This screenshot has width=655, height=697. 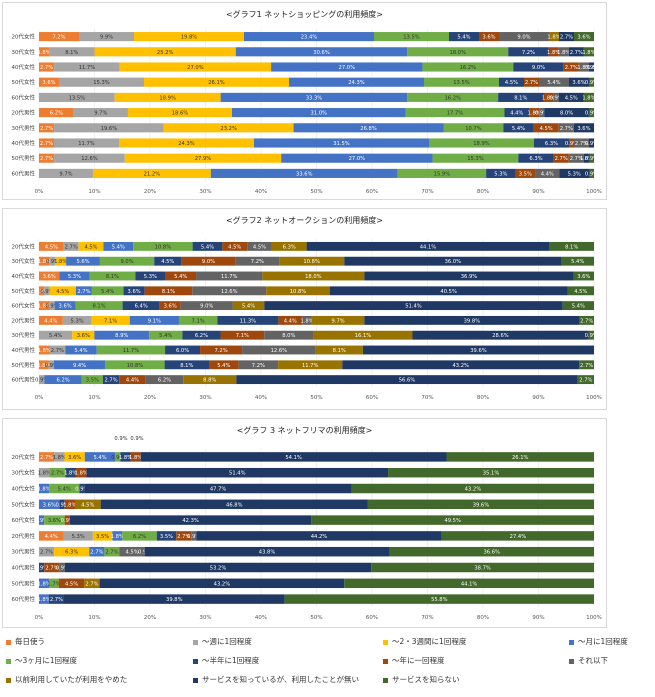 I want to click on data-label: 15.9%, so click(x=442, y=174).